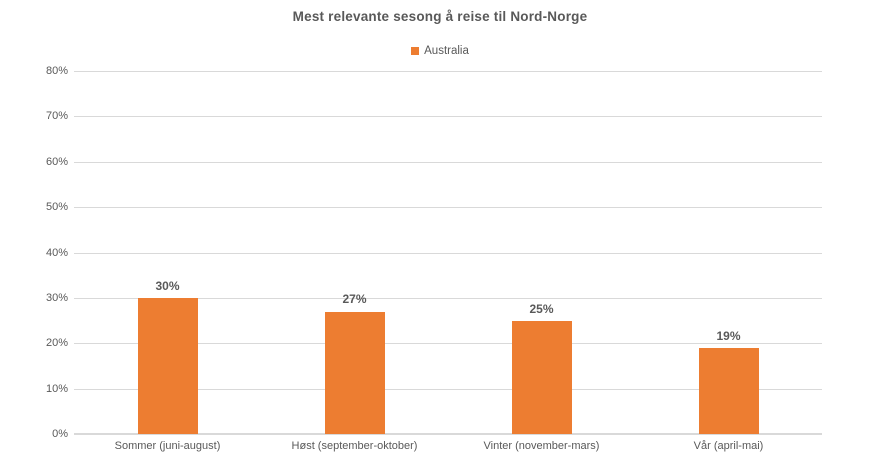 This screenshot has width=880, height=468. What do you see at coordinates (167, 285) in the screenshot?
I see `bar-value-label-1: 30%` at bounding box center [167, 285].